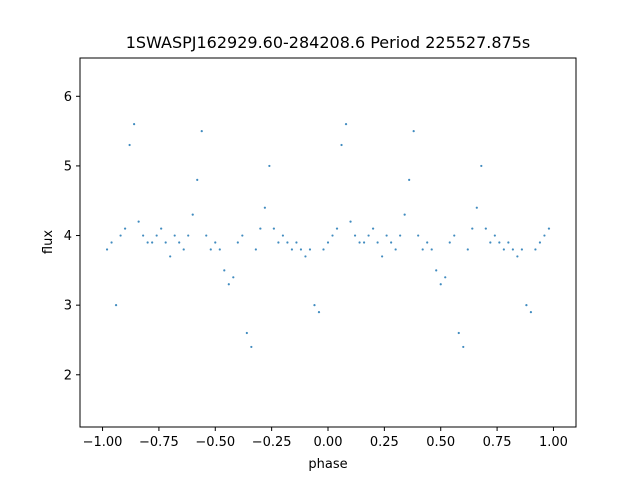 This screenshot has height=480, width=640. What do you see at coordinates (103, 442) in the screenshot?
I see `x-tick-label: −1.00` at bounding box center [103, 442].